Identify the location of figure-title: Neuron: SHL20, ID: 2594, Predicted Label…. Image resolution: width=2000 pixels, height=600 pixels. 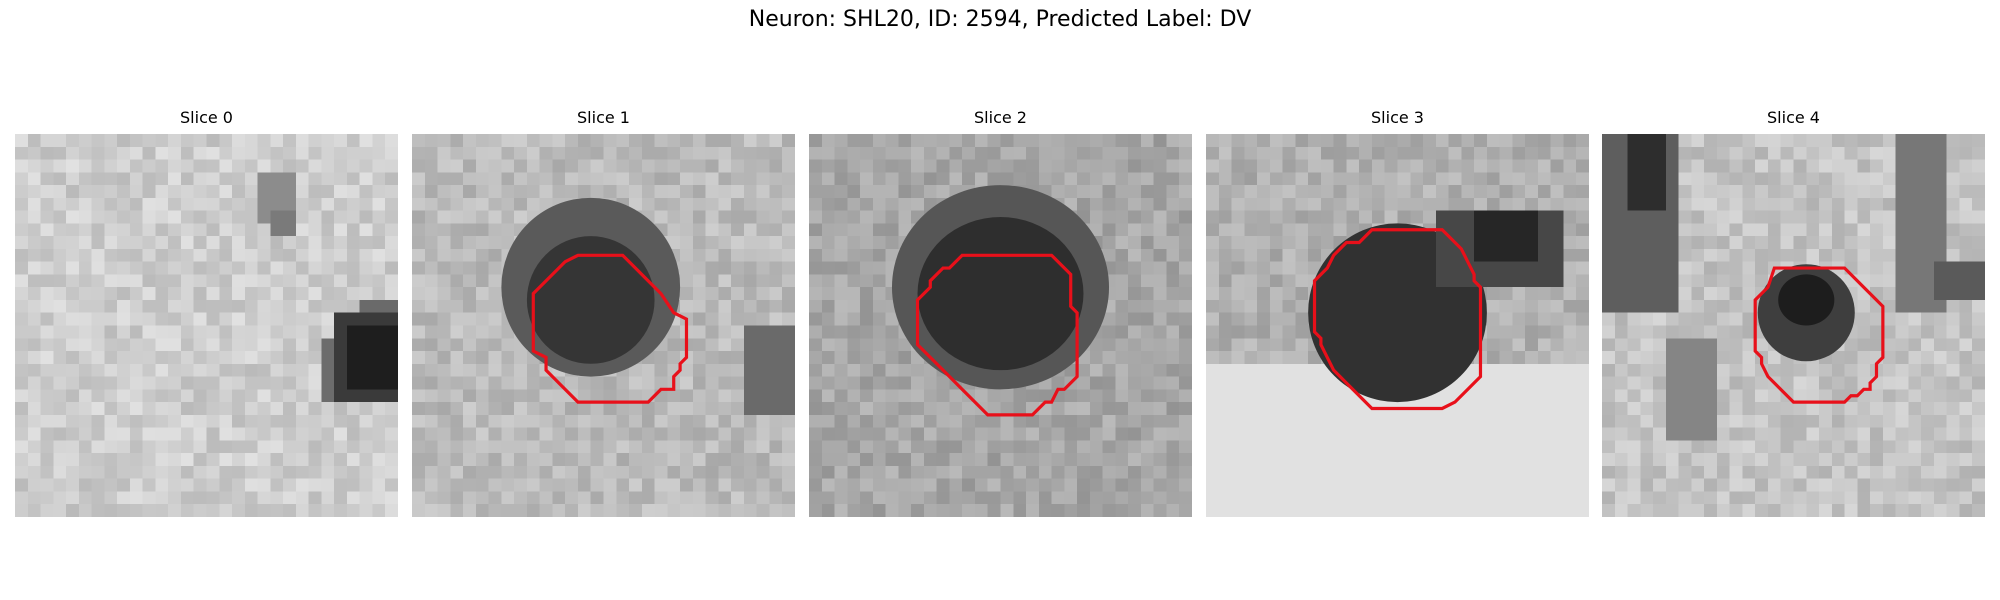
(1000, 19).